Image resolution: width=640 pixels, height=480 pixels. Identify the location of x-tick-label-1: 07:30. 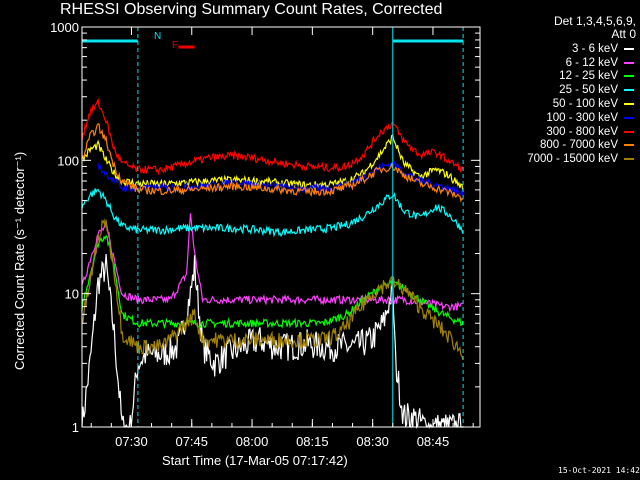
(131, 441).